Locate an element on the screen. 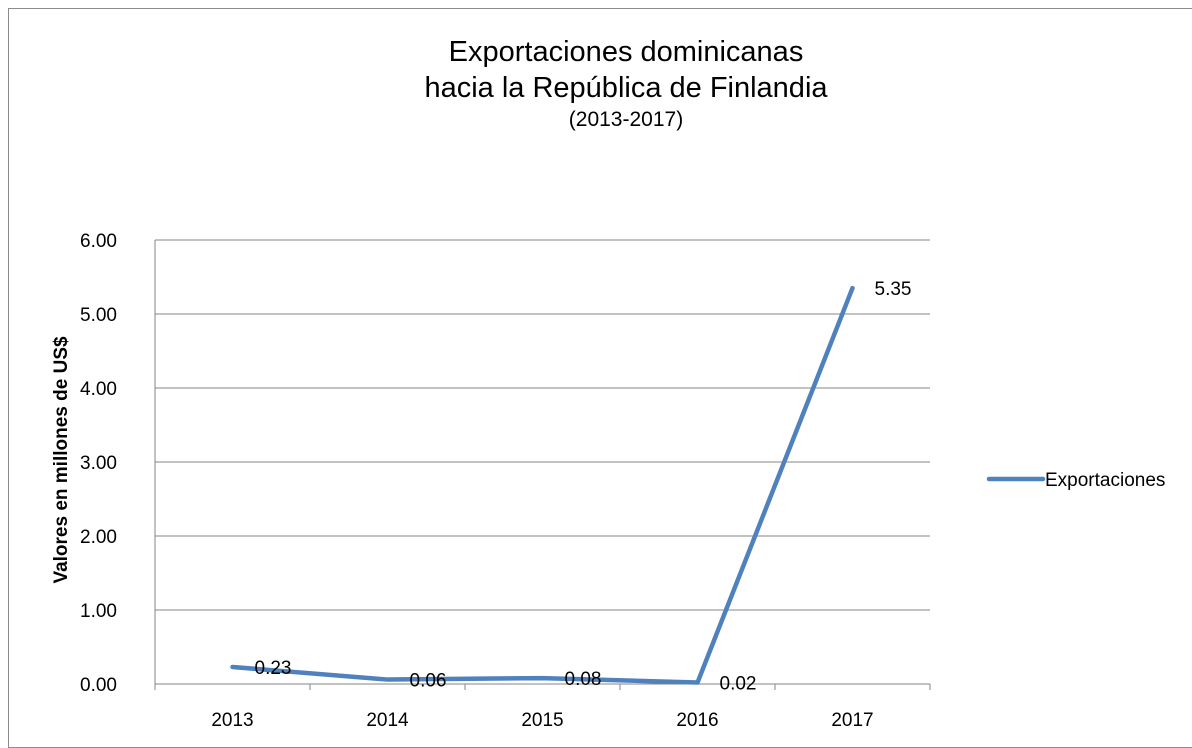  x-tick-label: 2017 is located at coordinates (852, 720).